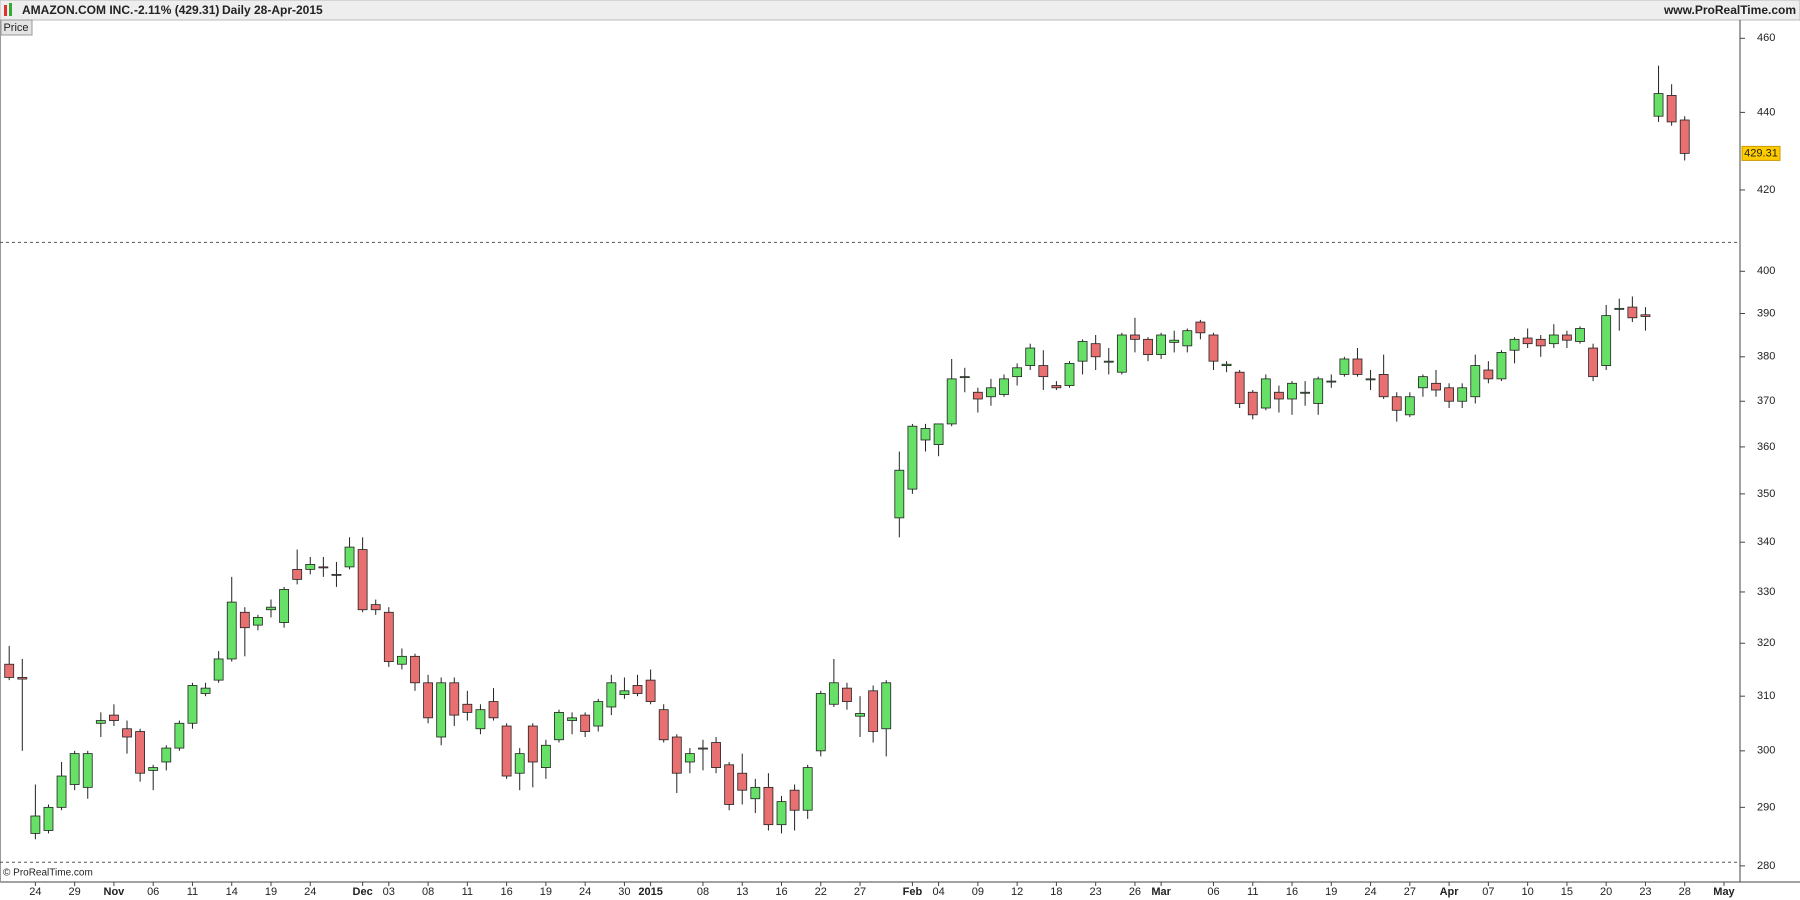  What do you see at coordinates (389, 892) in the screenshot?
I see `x-tick-label: 03` at bounding box center [389, 892].